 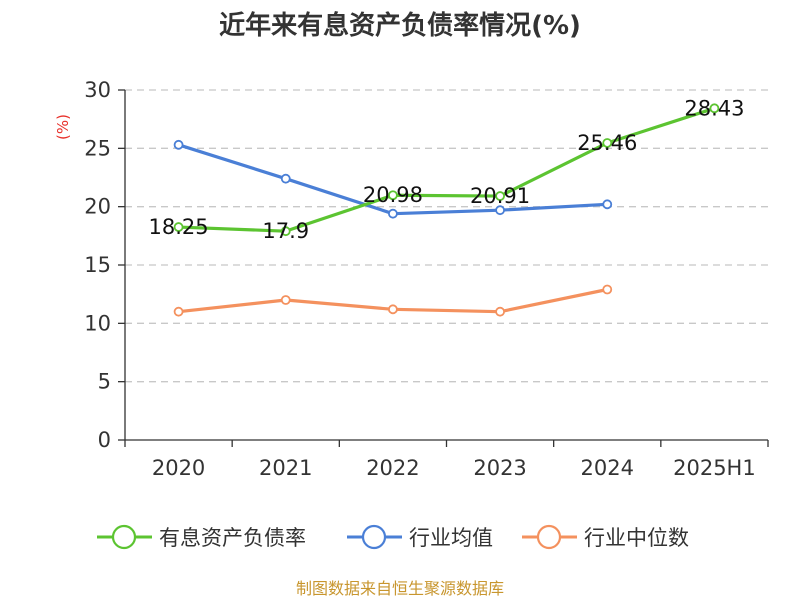 I want to click on legend-item-1: 行业均值, so click(x=420, y=537).